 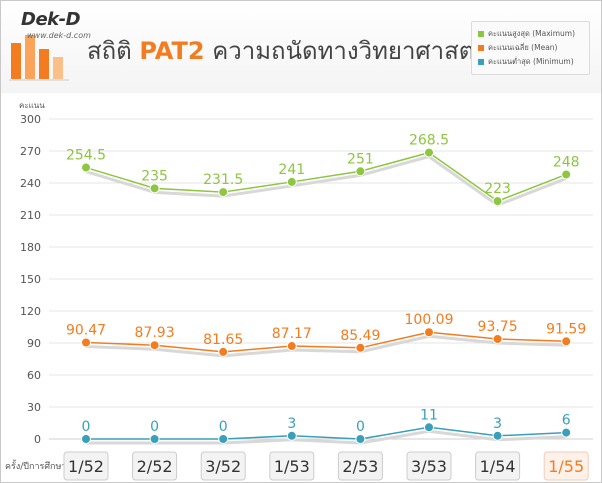 What do you see at coordinates (30, 311) in the screenshot?
I see `y-tick-label: 120` at bounding box center [30, 311].